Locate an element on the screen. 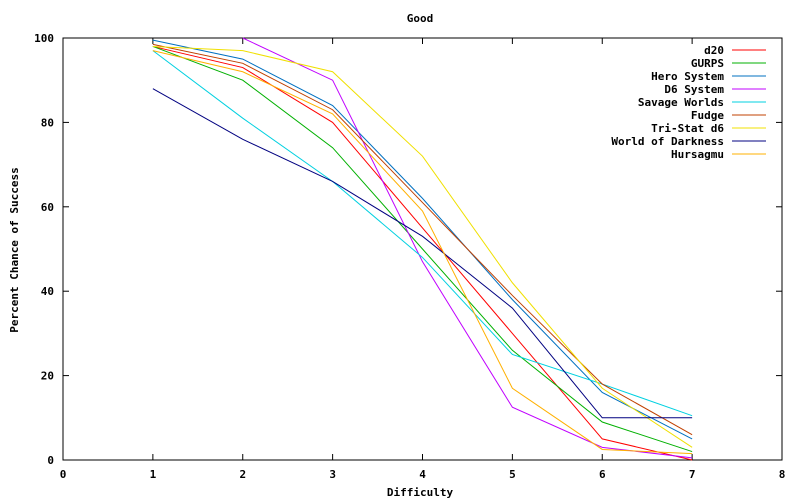  x-axis-title: Difficulty is located at coordinates (420, 492).